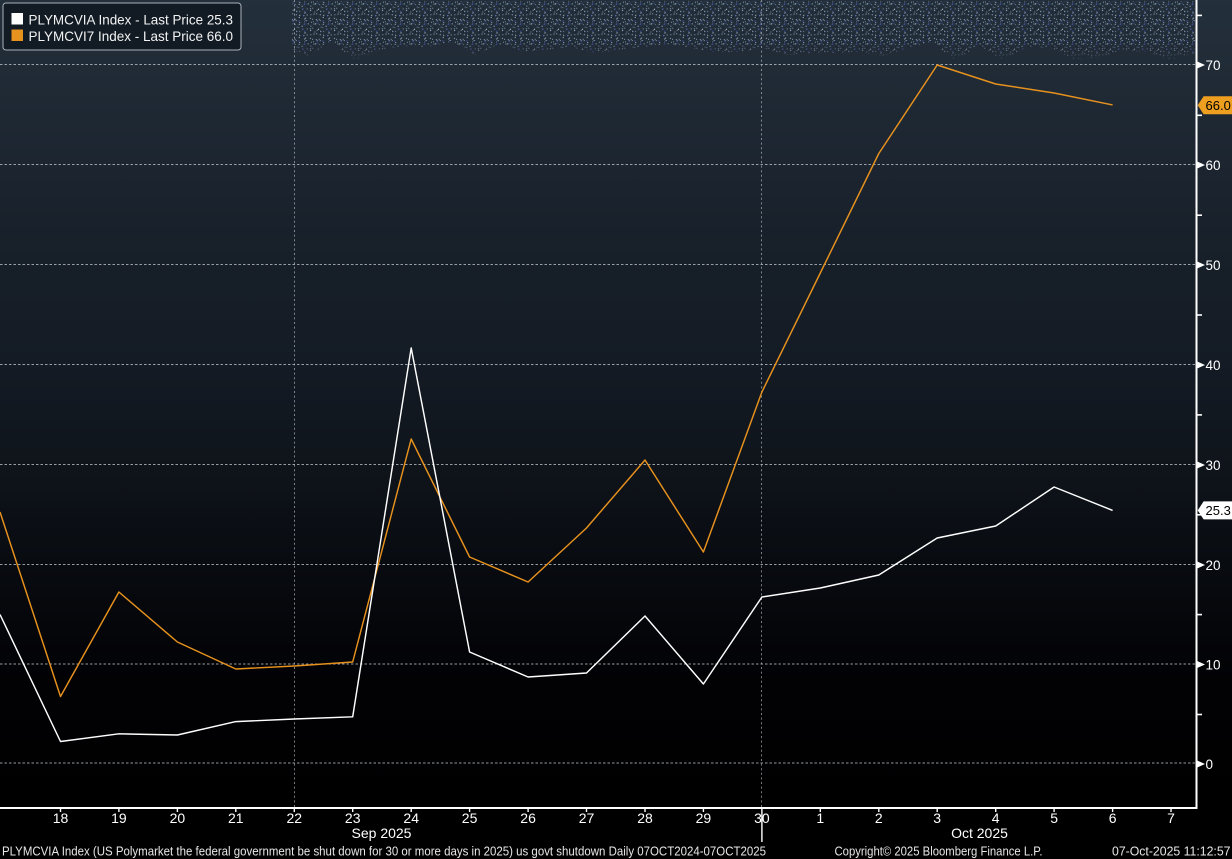 This screenshot has height=859, width=1232. Describe the element at coordinates (1213, 365) in the screenshot. I see `svg-text: 40` at that location.